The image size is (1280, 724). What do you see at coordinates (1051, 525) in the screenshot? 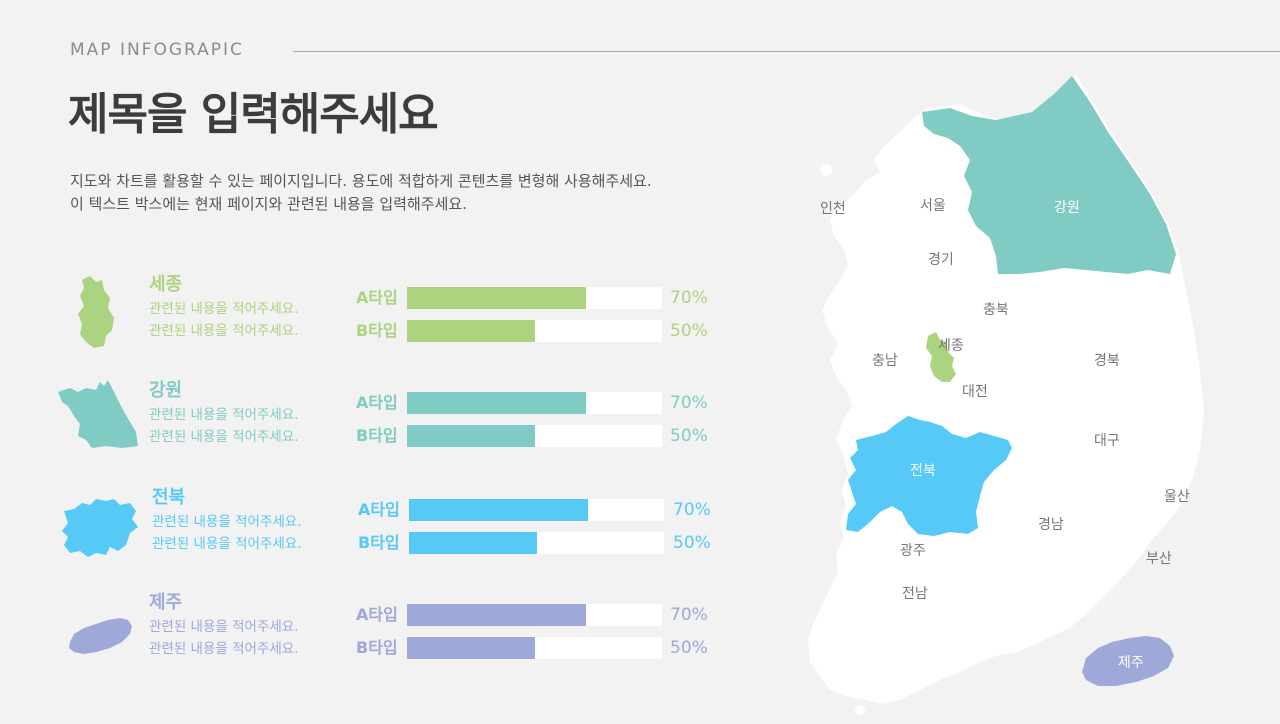
I see `map-label-gyeongnam: 경남` at bounding box center [1051, 525].